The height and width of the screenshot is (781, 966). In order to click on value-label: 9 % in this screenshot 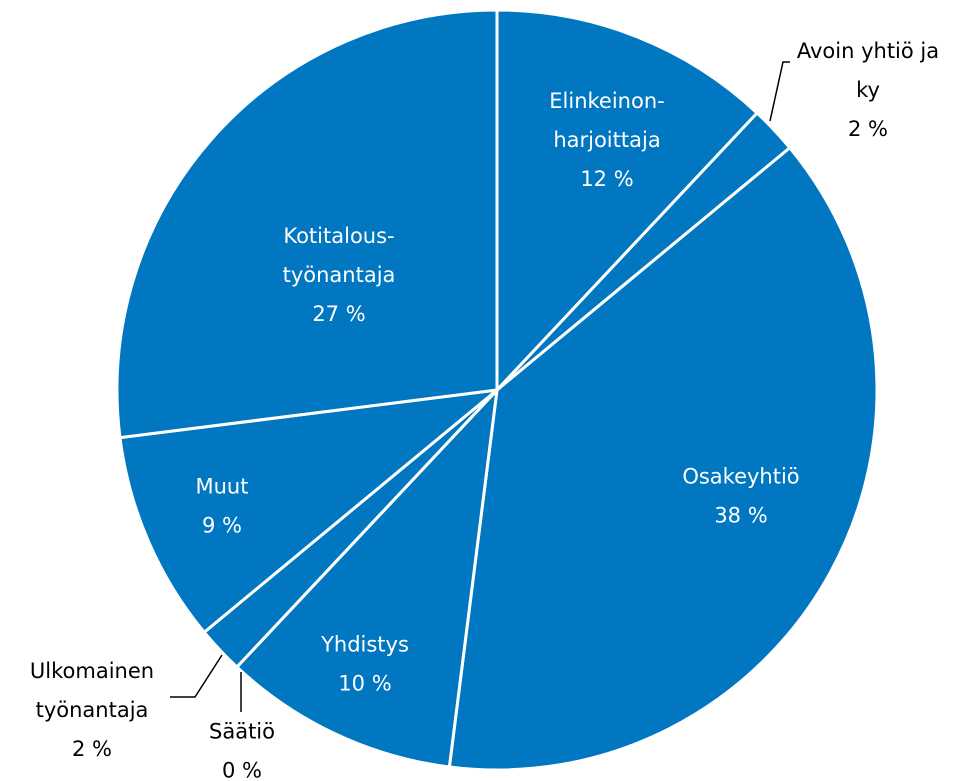, I will do `click(222, 526)`.